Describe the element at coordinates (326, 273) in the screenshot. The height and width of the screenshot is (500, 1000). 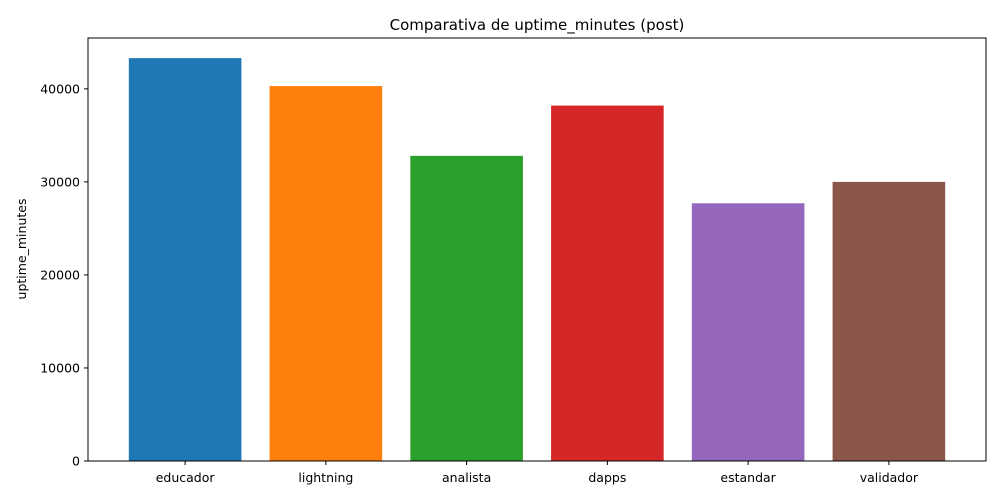
I see `bar-lightning` at that location.